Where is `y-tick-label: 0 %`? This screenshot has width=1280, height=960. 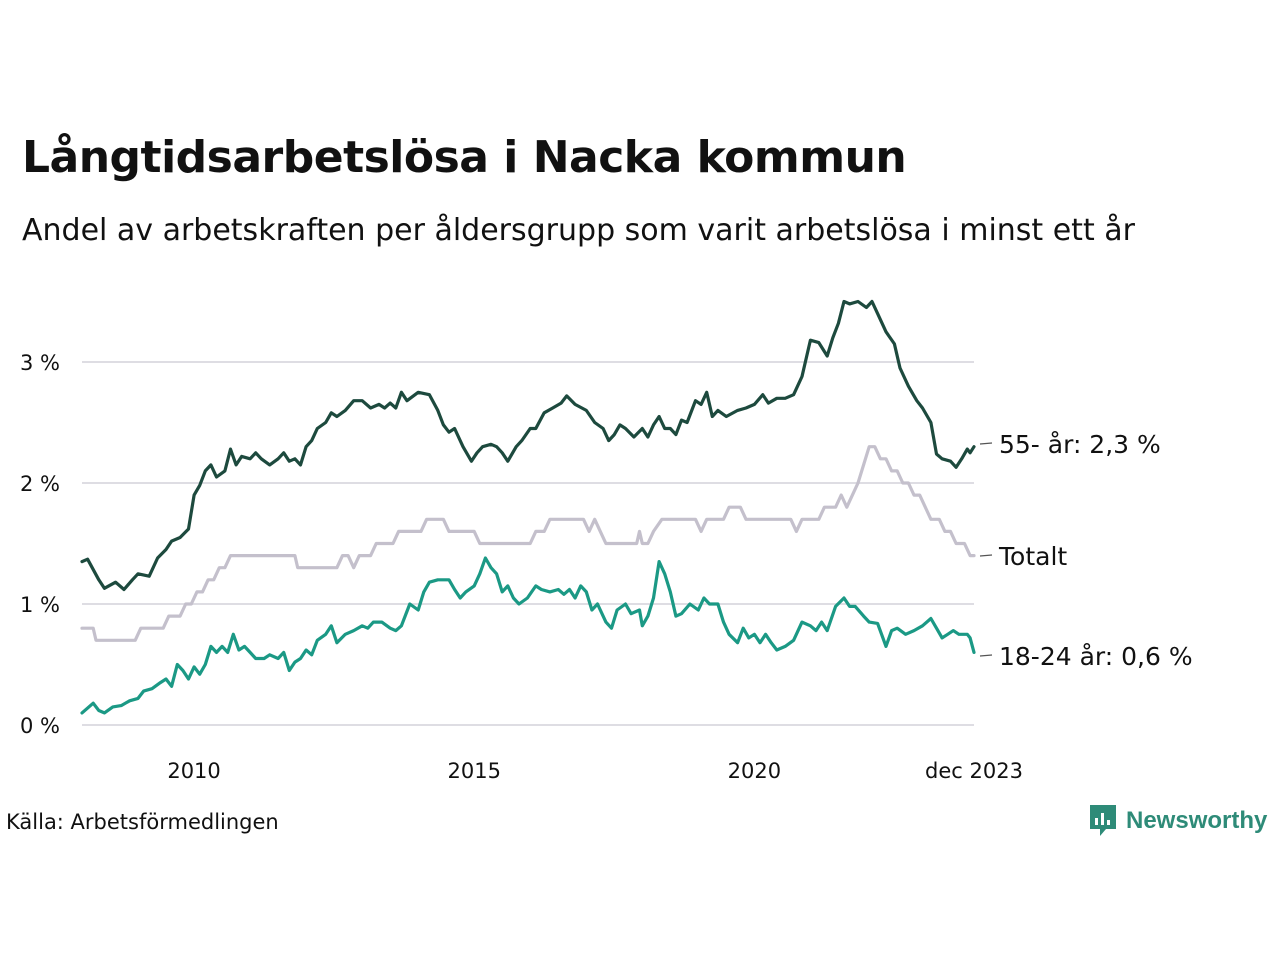
y-tick-label: 0 % is located at coordinates (40, 726).